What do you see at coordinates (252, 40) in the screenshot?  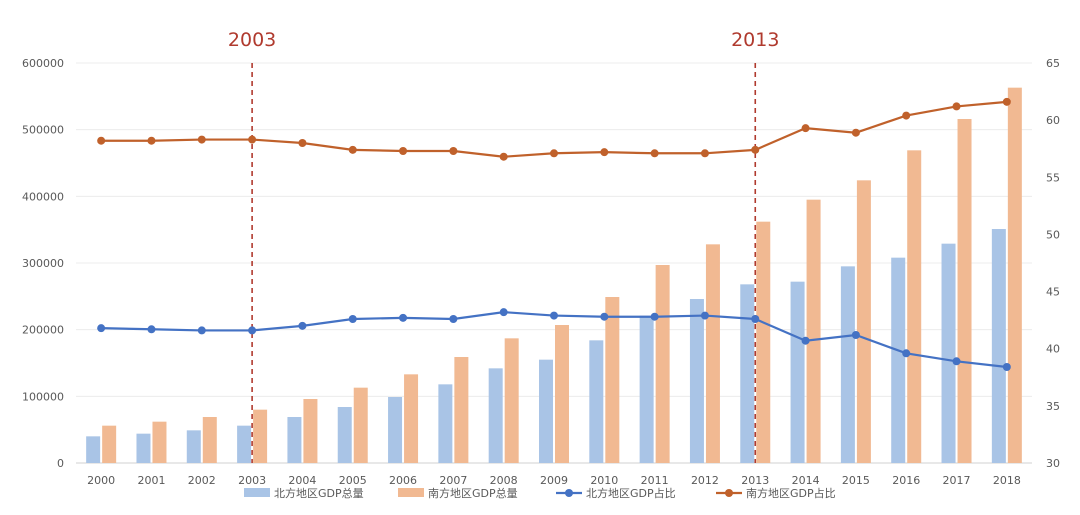 I see `annotation-label: 2003` at bounding box center [252, 40].